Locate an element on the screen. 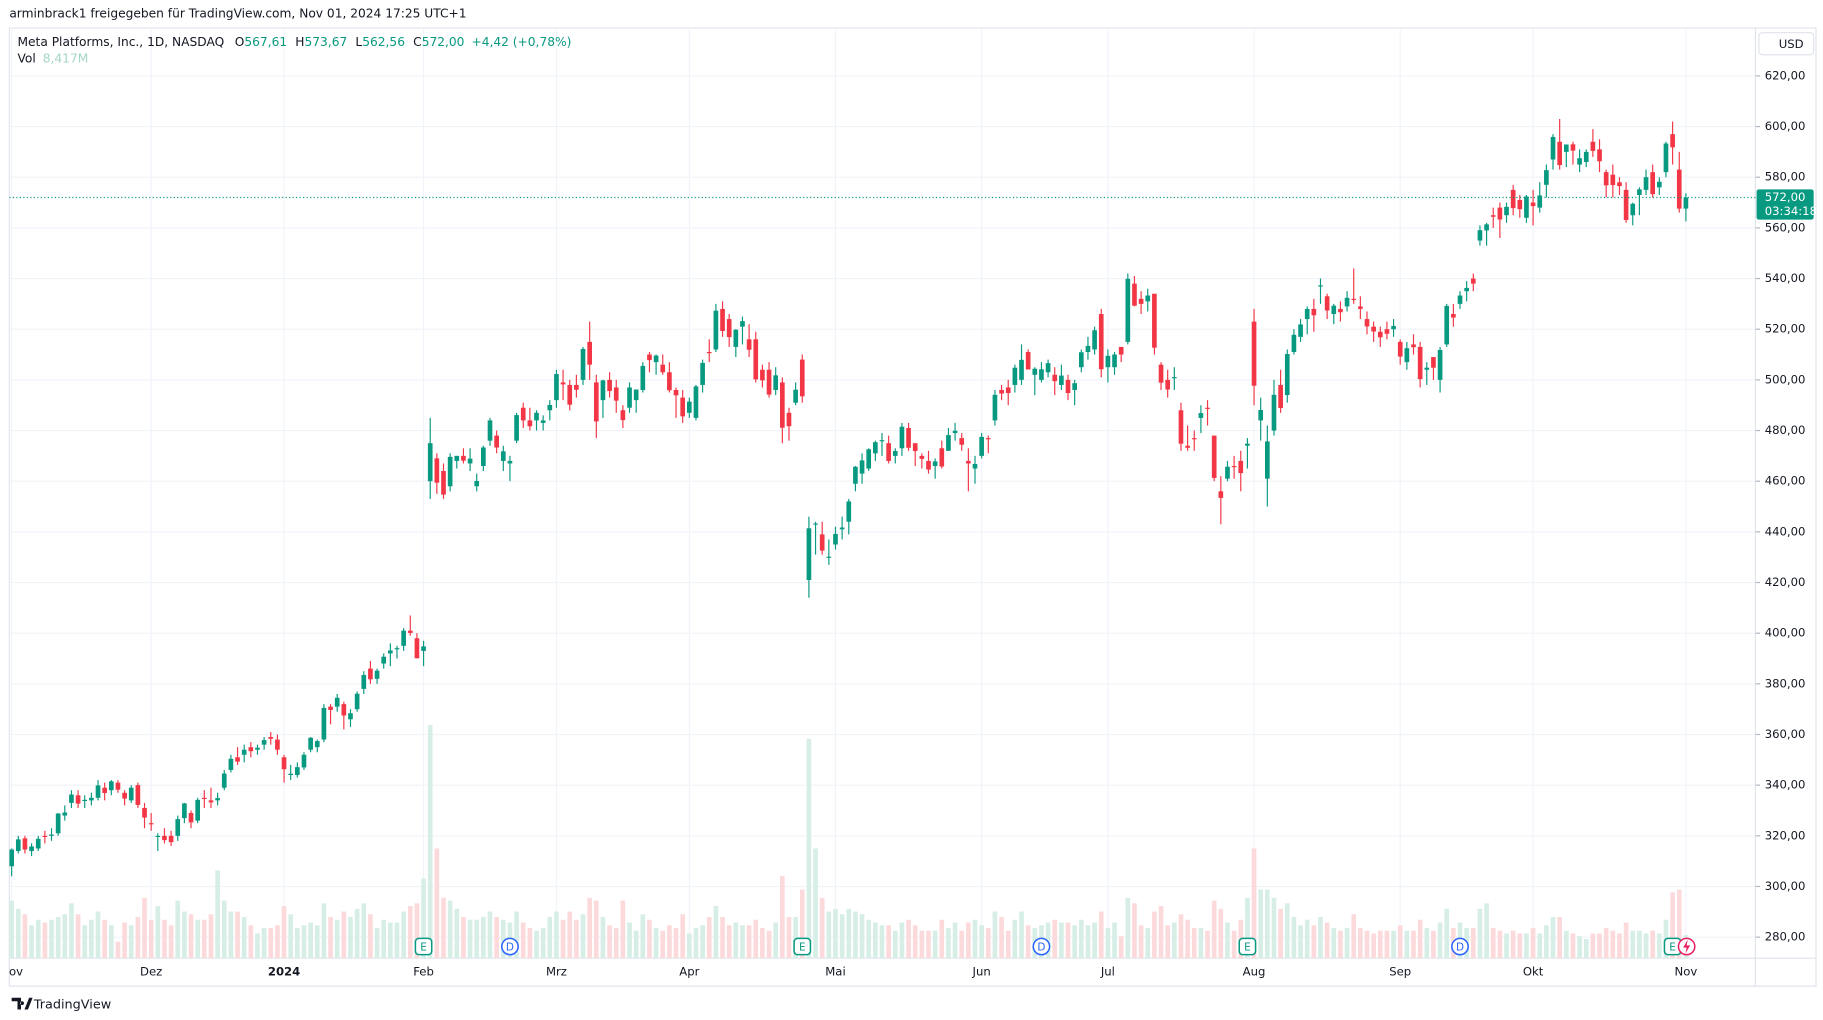 The width and height of the screenshot is (1823, 1020). y-tick-label: 440,00 is located at coordinates (1785, 531).